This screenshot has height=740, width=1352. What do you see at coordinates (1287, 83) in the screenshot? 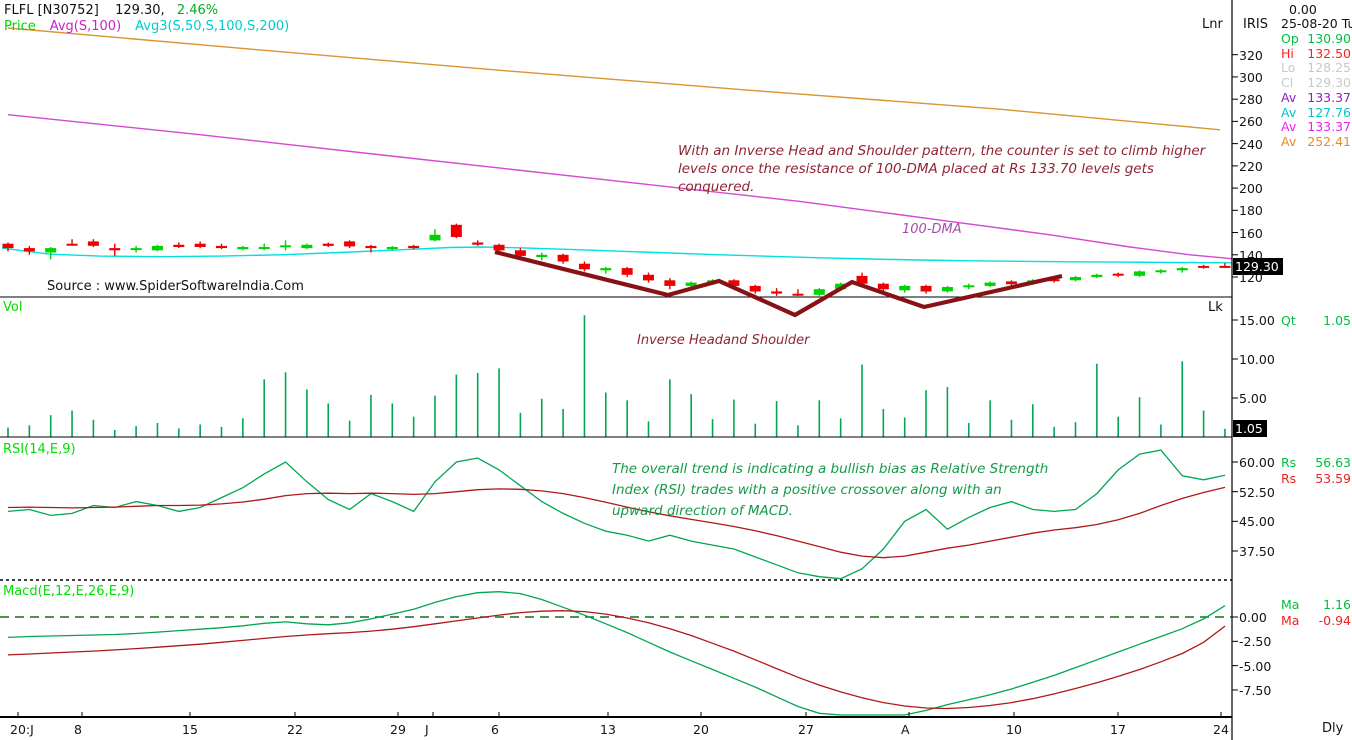
I see `quote-row-label: Cl` at bounding box center [1287, 83].